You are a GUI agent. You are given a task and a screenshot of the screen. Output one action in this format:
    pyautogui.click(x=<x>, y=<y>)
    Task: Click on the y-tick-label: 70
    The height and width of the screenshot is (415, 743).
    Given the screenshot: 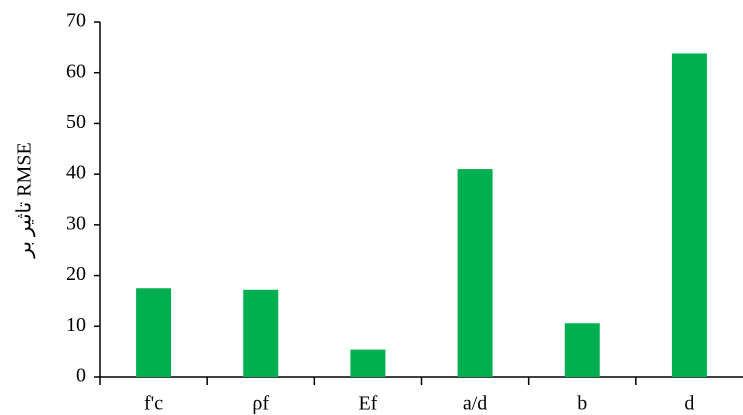 What is the action you would take?
    pyautogui.click(x=76, y=21)
    